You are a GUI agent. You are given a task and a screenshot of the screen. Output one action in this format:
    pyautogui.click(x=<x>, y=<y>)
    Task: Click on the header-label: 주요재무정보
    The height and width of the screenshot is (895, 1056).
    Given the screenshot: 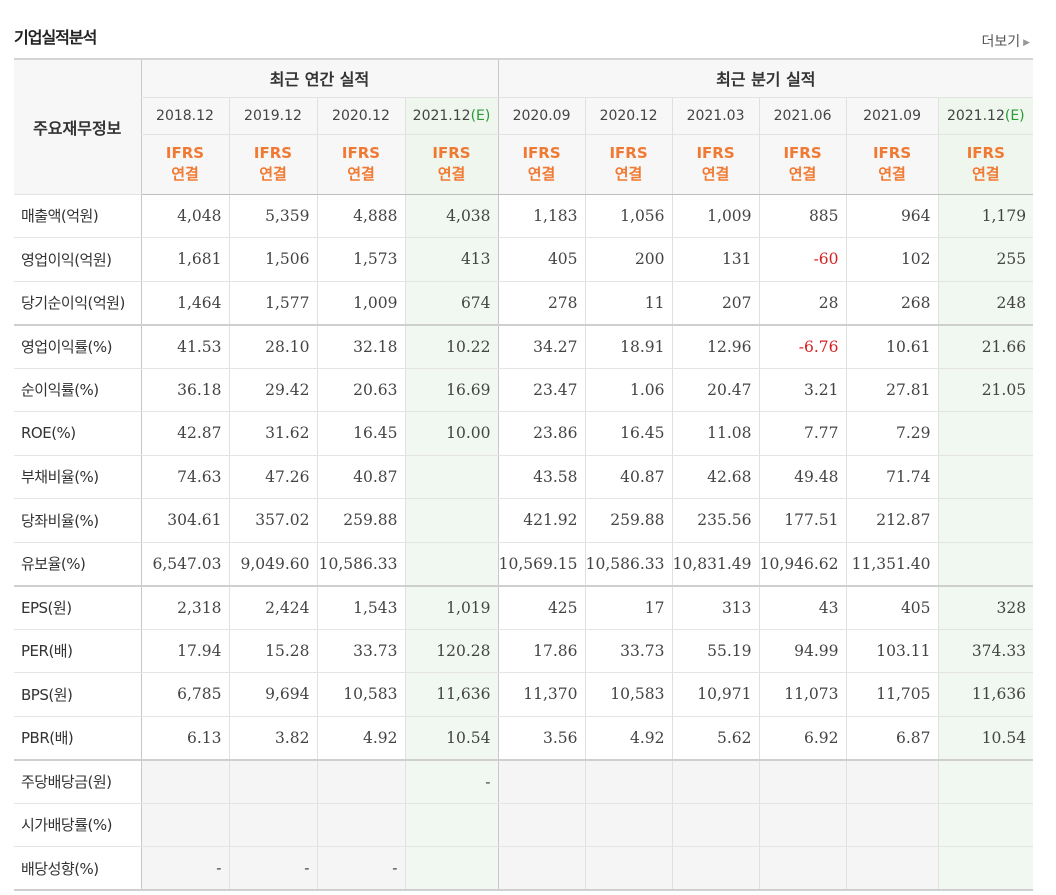 What is the action you would take?
    pyautogui.click(x=77, y=126)
    